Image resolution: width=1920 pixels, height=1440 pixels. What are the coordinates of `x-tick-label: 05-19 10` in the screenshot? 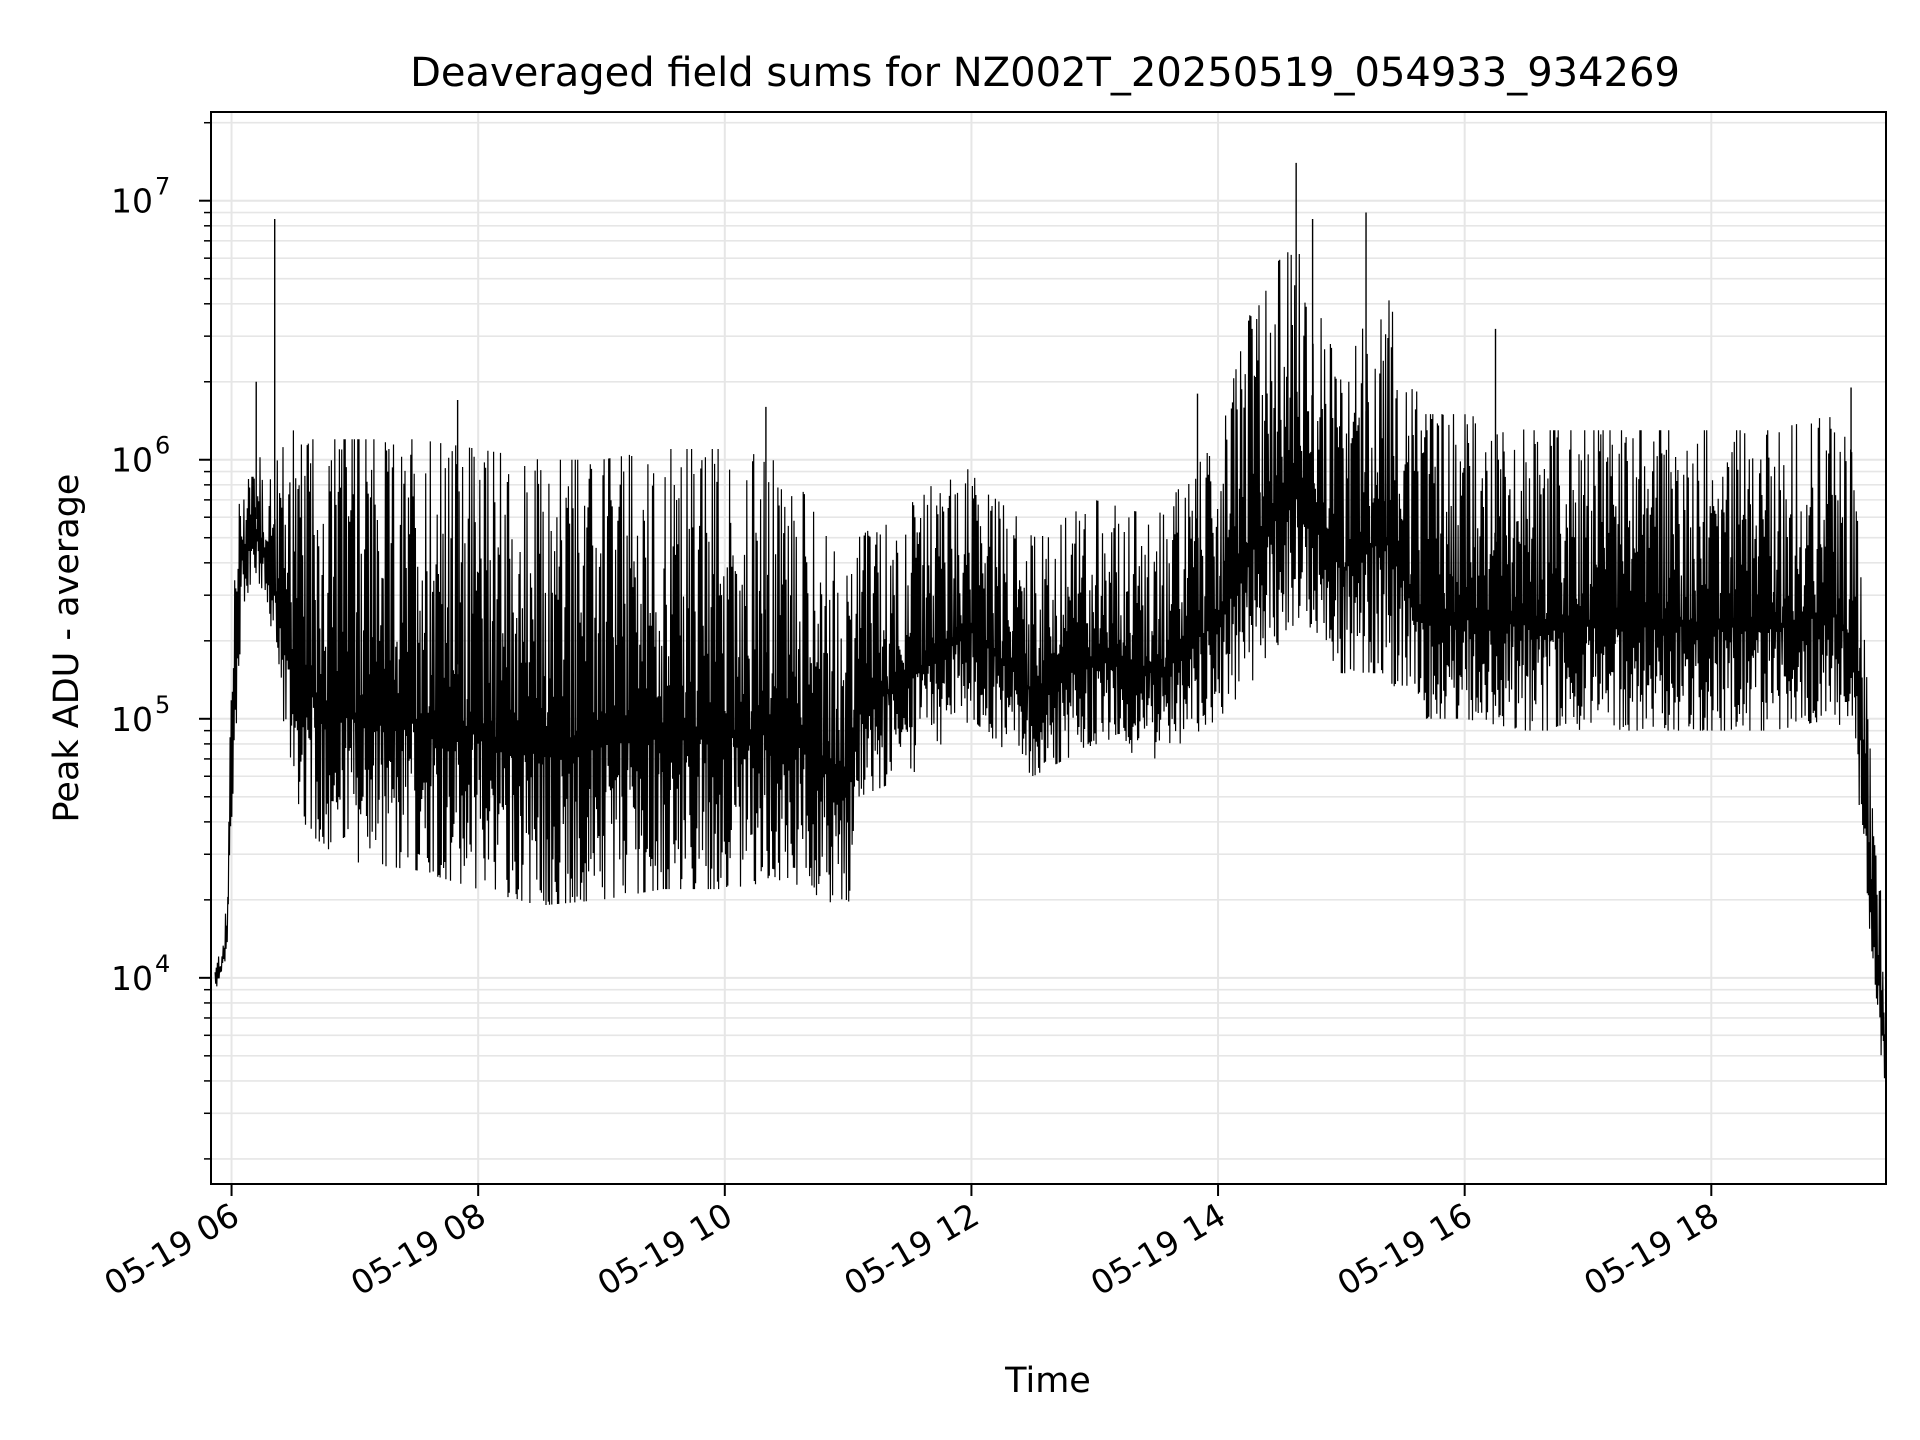 It's located at (665, 1249).